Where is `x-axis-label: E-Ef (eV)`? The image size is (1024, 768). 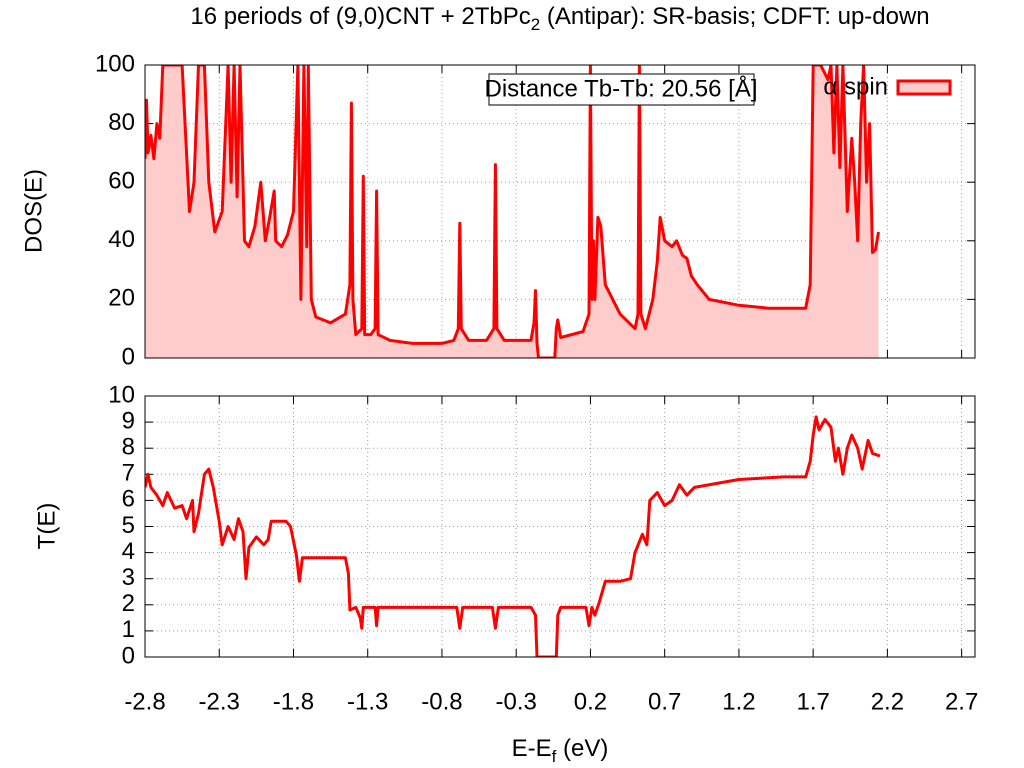 x-axis-label: E-Ef (eV) is located at coordinates (560, 750).